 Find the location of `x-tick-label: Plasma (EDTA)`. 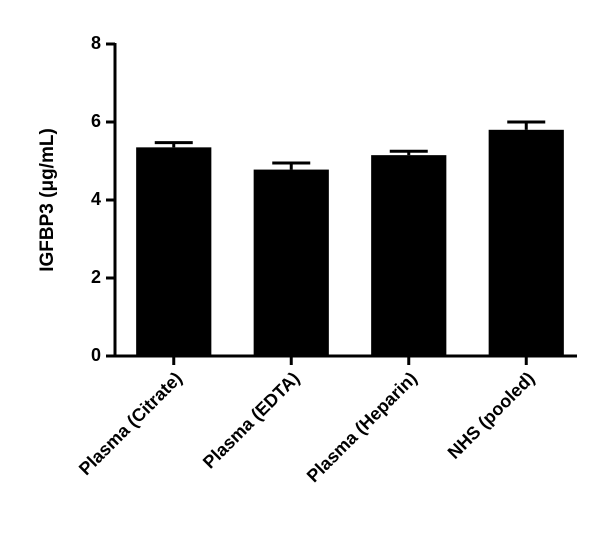

x-tick-label: Plasma (EDTA) is located at coordinates (251, 420).